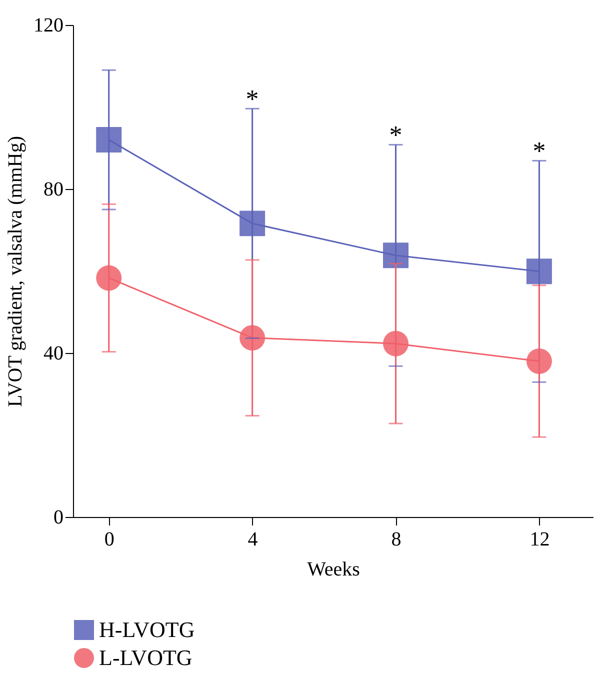  Describe the element at coordinates (54, 189) in the screenshot. I see `y-tick-label: 80` at that location.